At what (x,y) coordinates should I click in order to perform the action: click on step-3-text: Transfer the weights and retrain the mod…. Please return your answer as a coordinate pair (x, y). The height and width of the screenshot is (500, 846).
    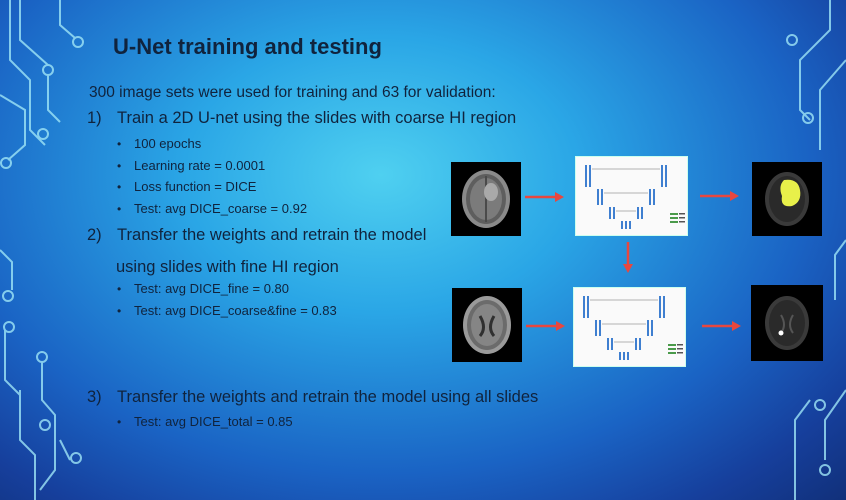
    Looking at the image, I should click on (328, 397).